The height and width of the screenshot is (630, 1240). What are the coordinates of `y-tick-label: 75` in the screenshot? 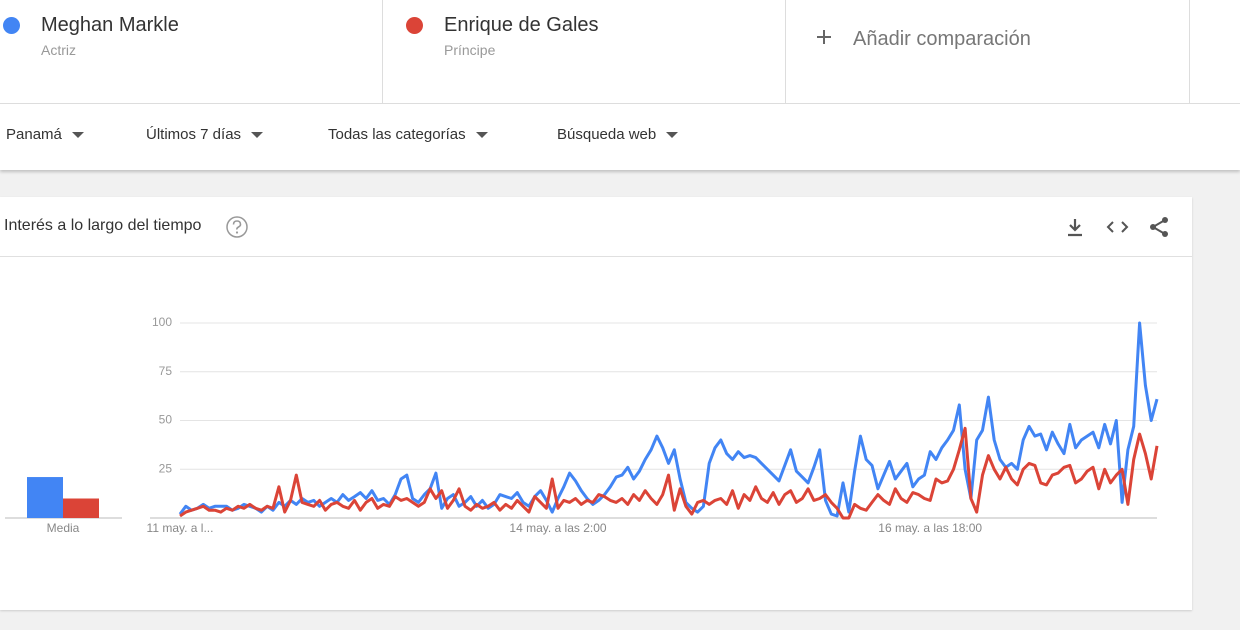 It's located at (166, 371).